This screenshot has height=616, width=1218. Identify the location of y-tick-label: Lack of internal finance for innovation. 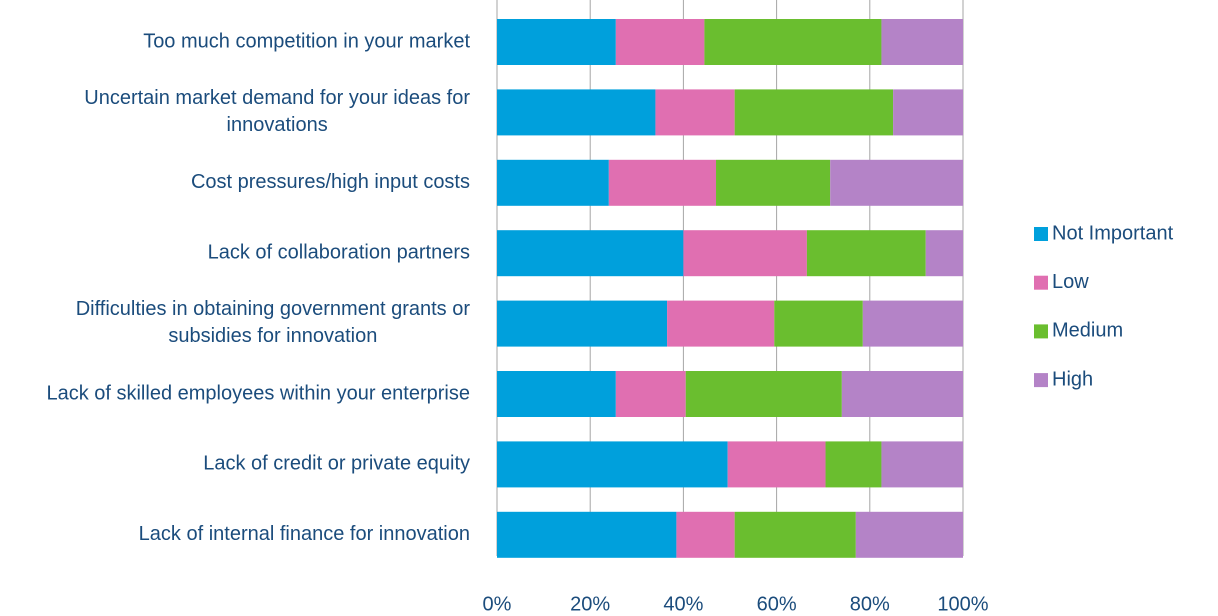
(304, 534).